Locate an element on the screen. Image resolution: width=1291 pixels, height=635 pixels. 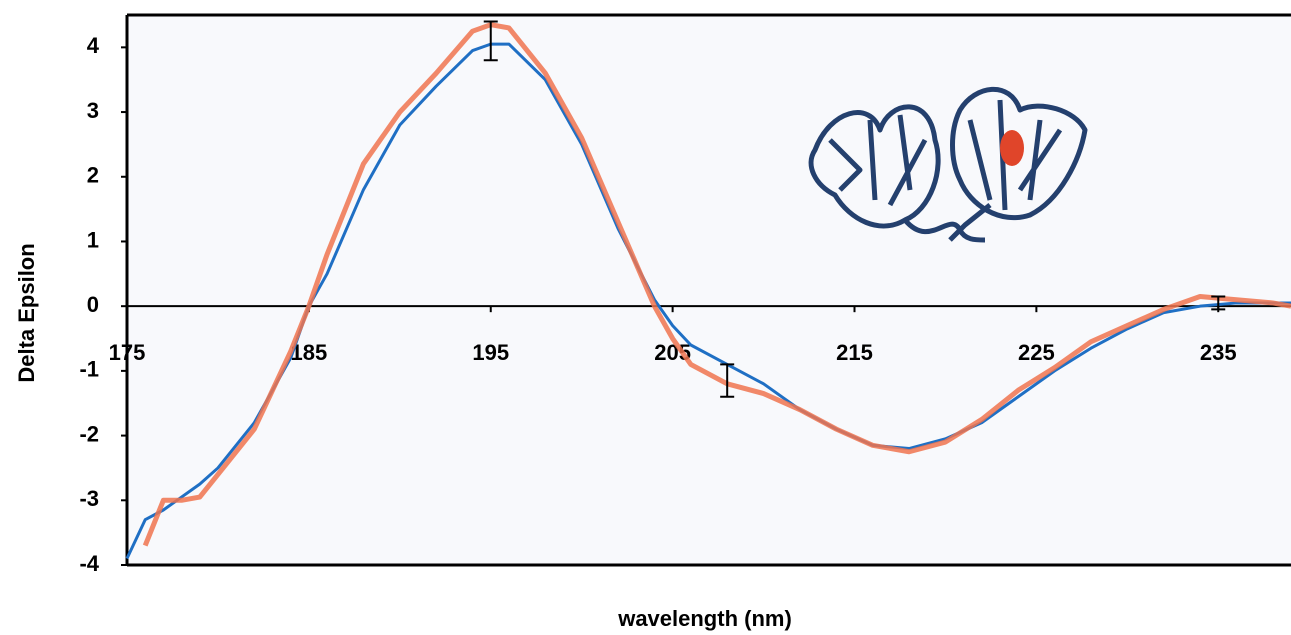
x-tick-label: 235 is located at coordinates (1218, 352).